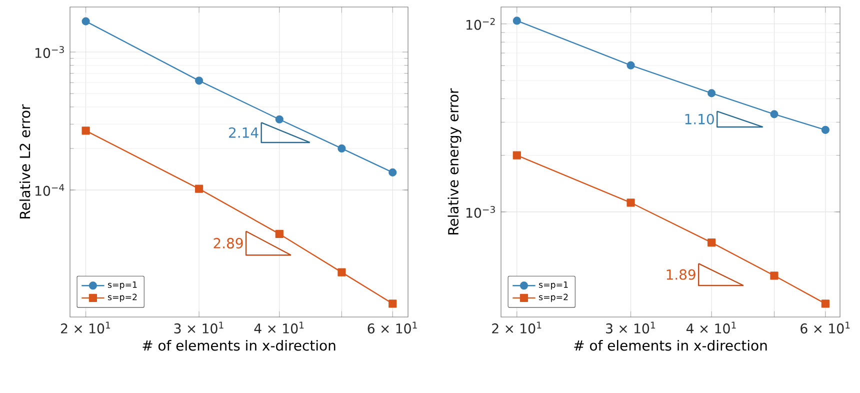 This screenshot has width=860, height=393. Describe the element at coordinates (50, 190) in the screenshot. I see `y-tick-label: 10$^{−4}$` at that location.